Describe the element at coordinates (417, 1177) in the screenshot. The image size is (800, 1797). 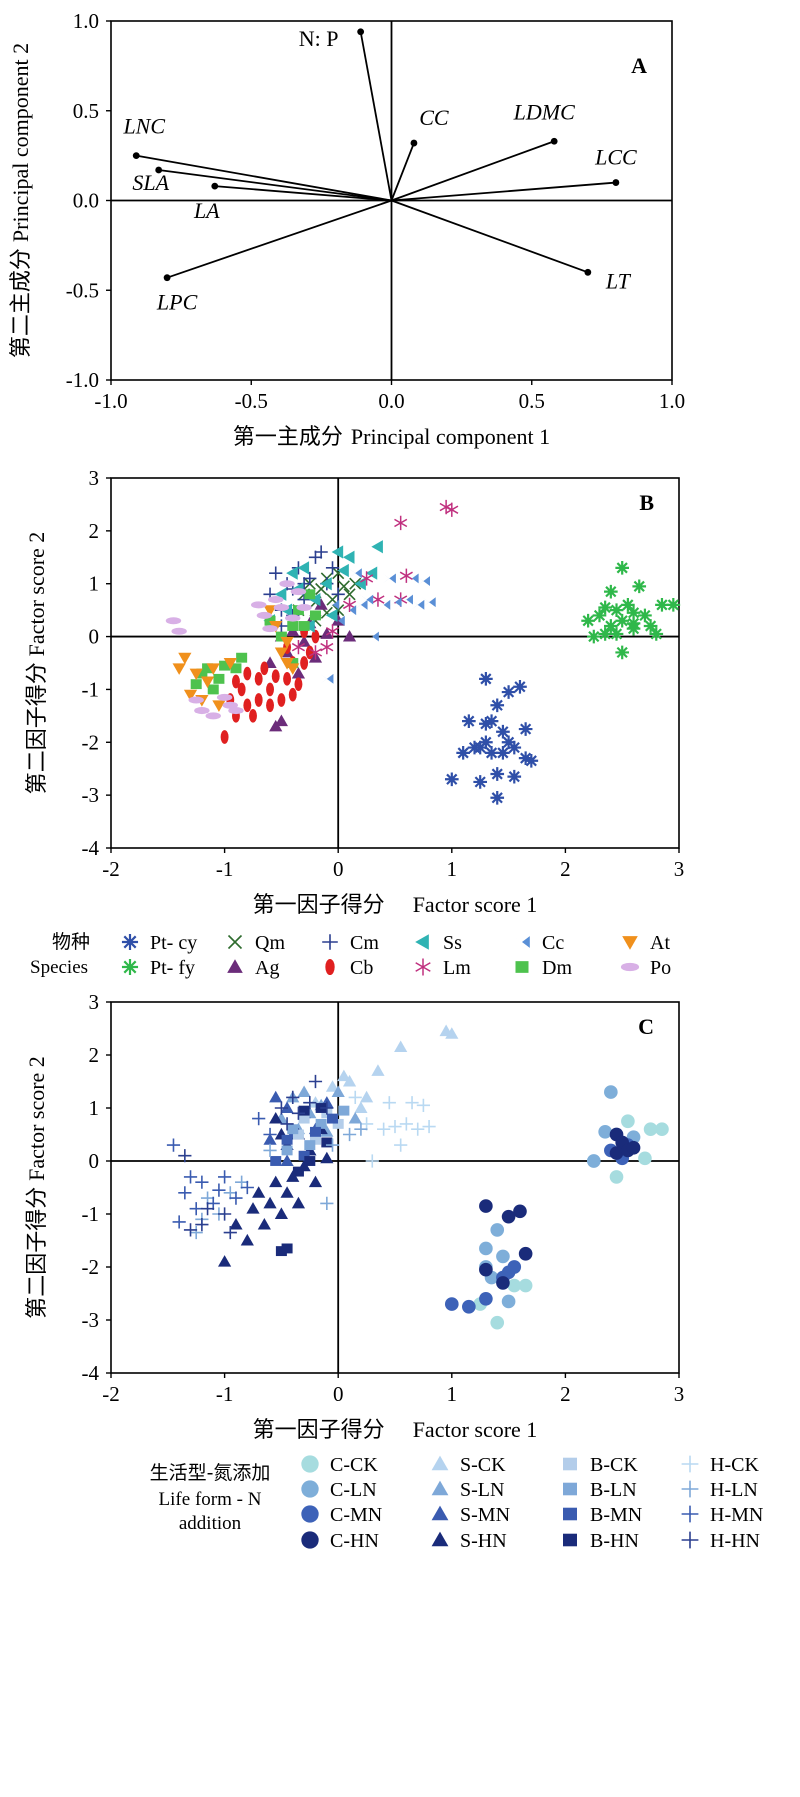
I see `data-points` at that location.